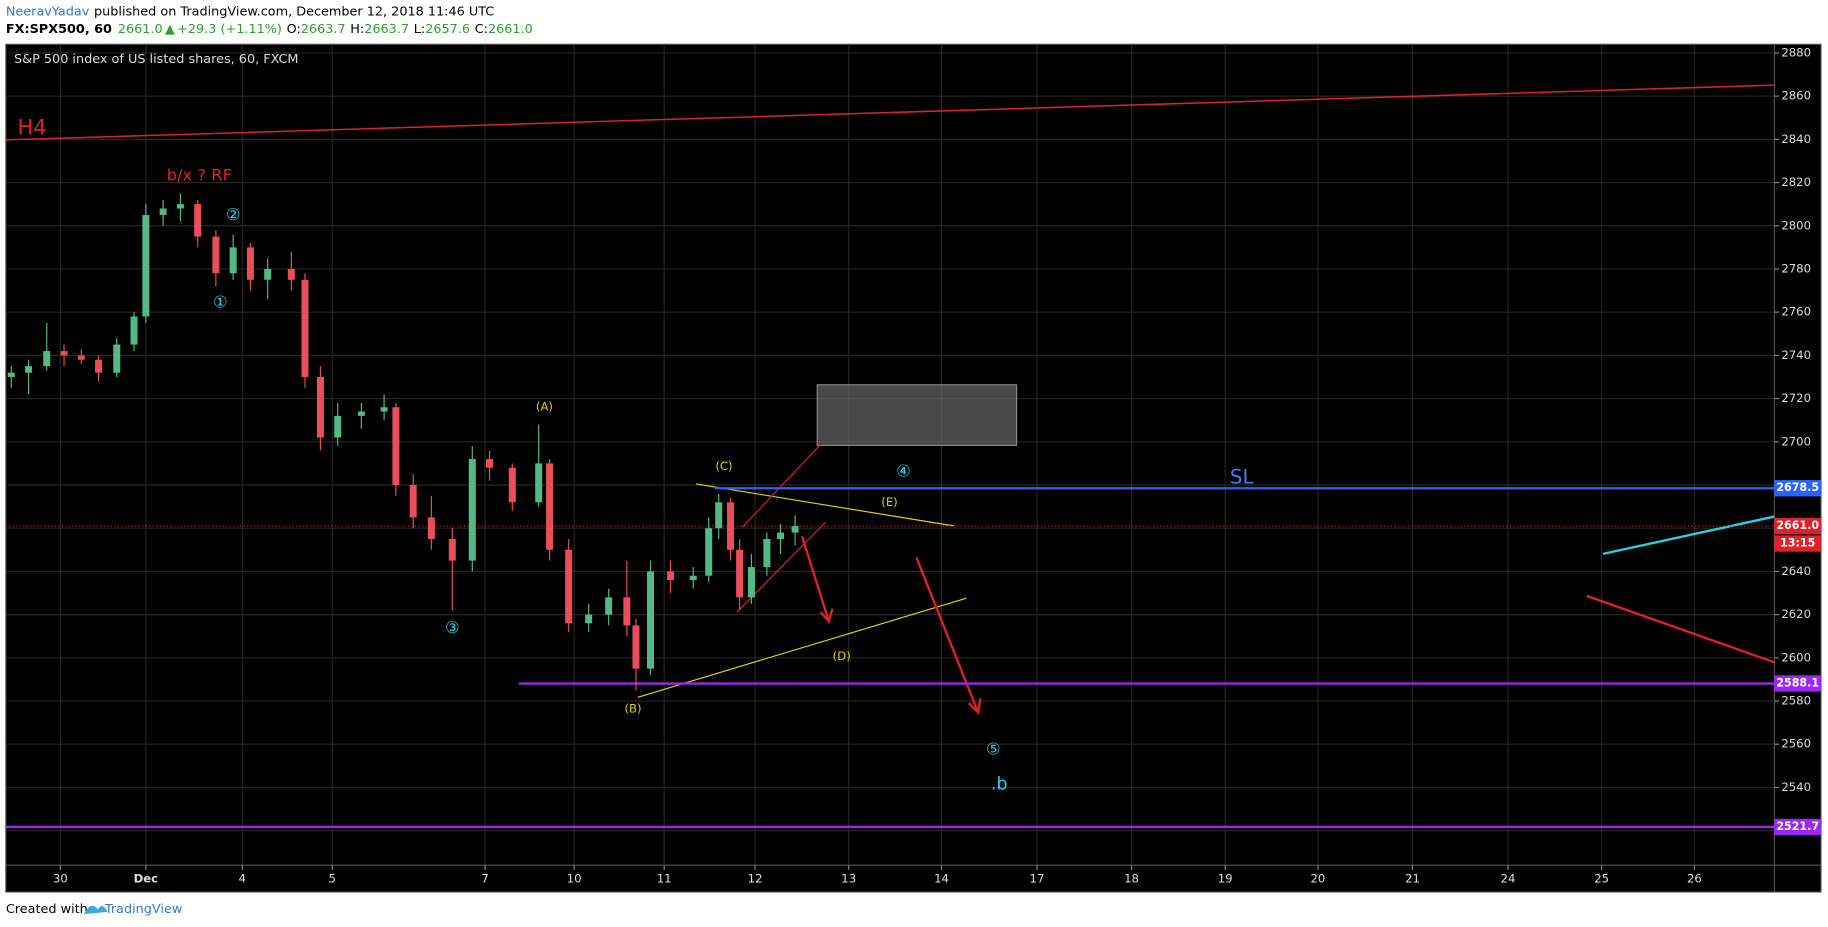 The width and height of the screenshot is (1828, 927). Describe the element at coordinates (1694, 879) in the screenshot. I see `x-tick-label: 26` at that location.